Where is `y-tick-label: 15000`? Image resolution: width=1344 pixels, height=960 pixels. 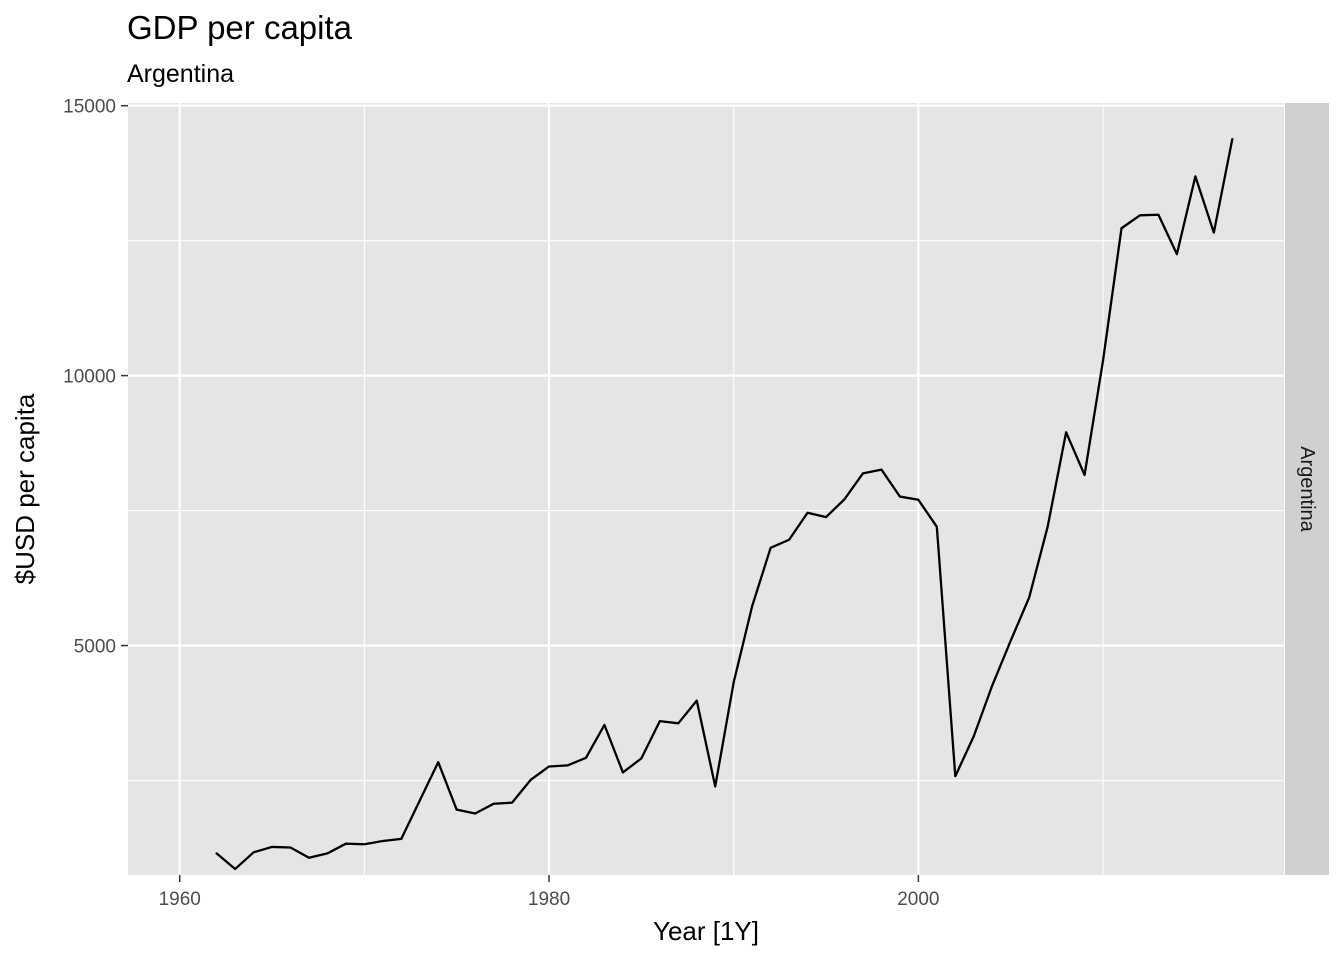
y-tick-label: 15000 is located at coordinates (89, 107).